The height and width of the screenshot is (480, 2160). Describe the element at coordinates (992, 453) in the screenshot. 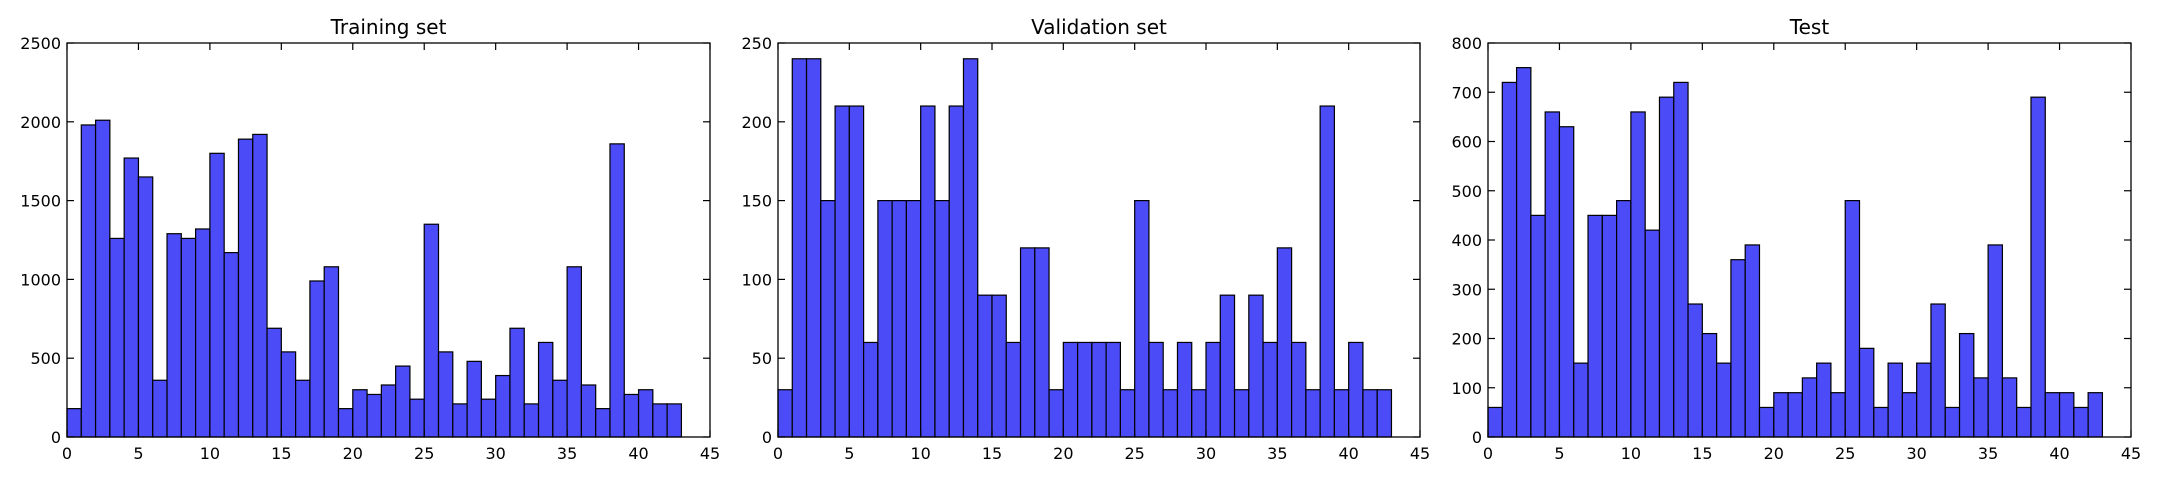

I see `validation-x-tick-label: 15` at that location.